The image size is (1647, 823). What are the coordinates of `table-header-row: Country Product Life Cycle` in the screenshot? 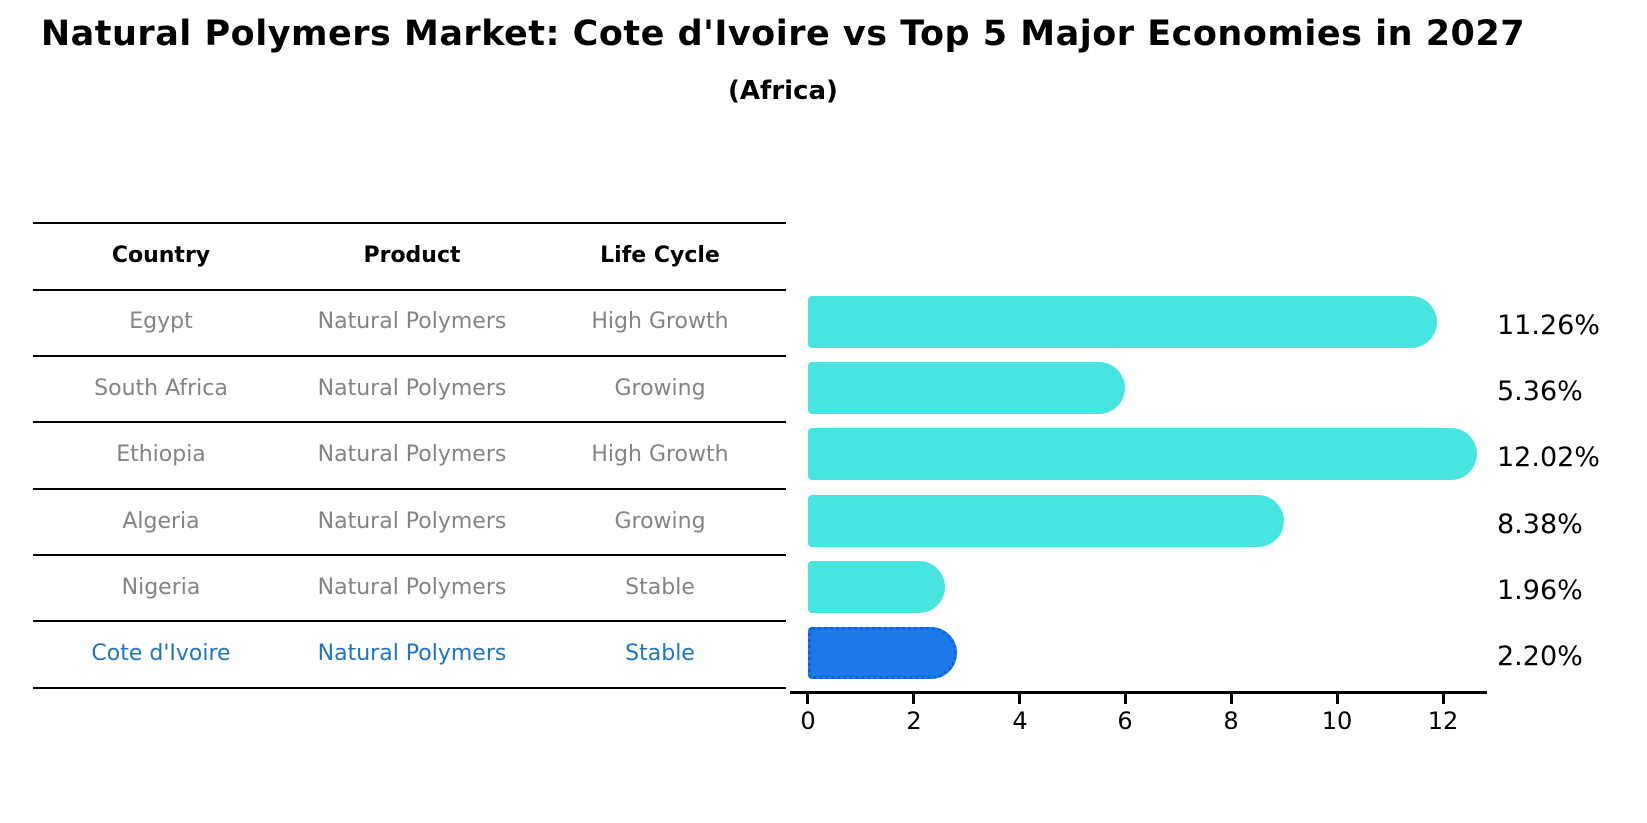 It's located at (409, 256).